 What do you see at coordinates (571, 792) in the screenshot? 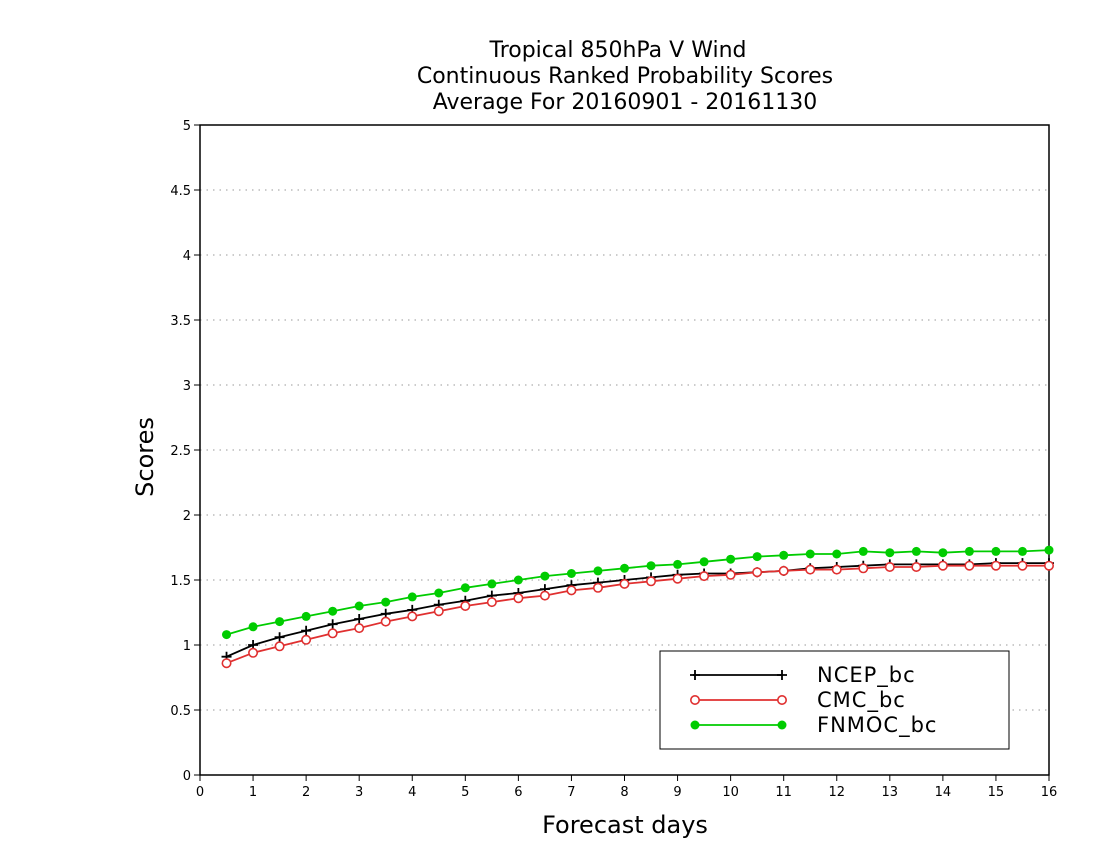
I see `x-tick-label: 7` at bounding box center [571, 792].